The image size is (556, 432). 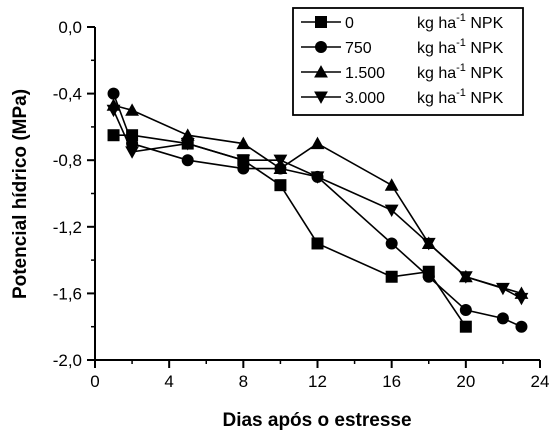 What do you see at coordinates (365, 73) in the screenshot?
I see `legend-series-name: 1.500` at bounding box center [365, 73].